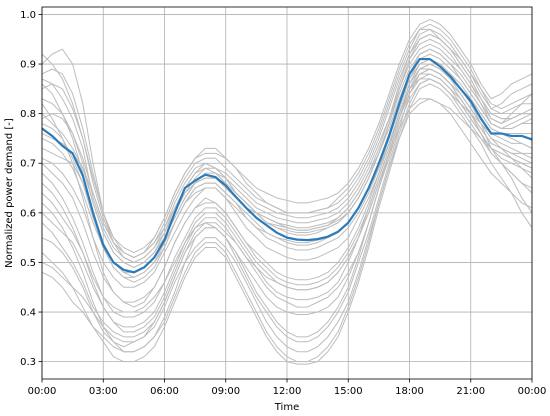 This screenshot has width=550, height=416. What do you see at coordinates (286, 407) in the screenshot?
I see `x-axis-label: Time` at bounding box center [286, 407].